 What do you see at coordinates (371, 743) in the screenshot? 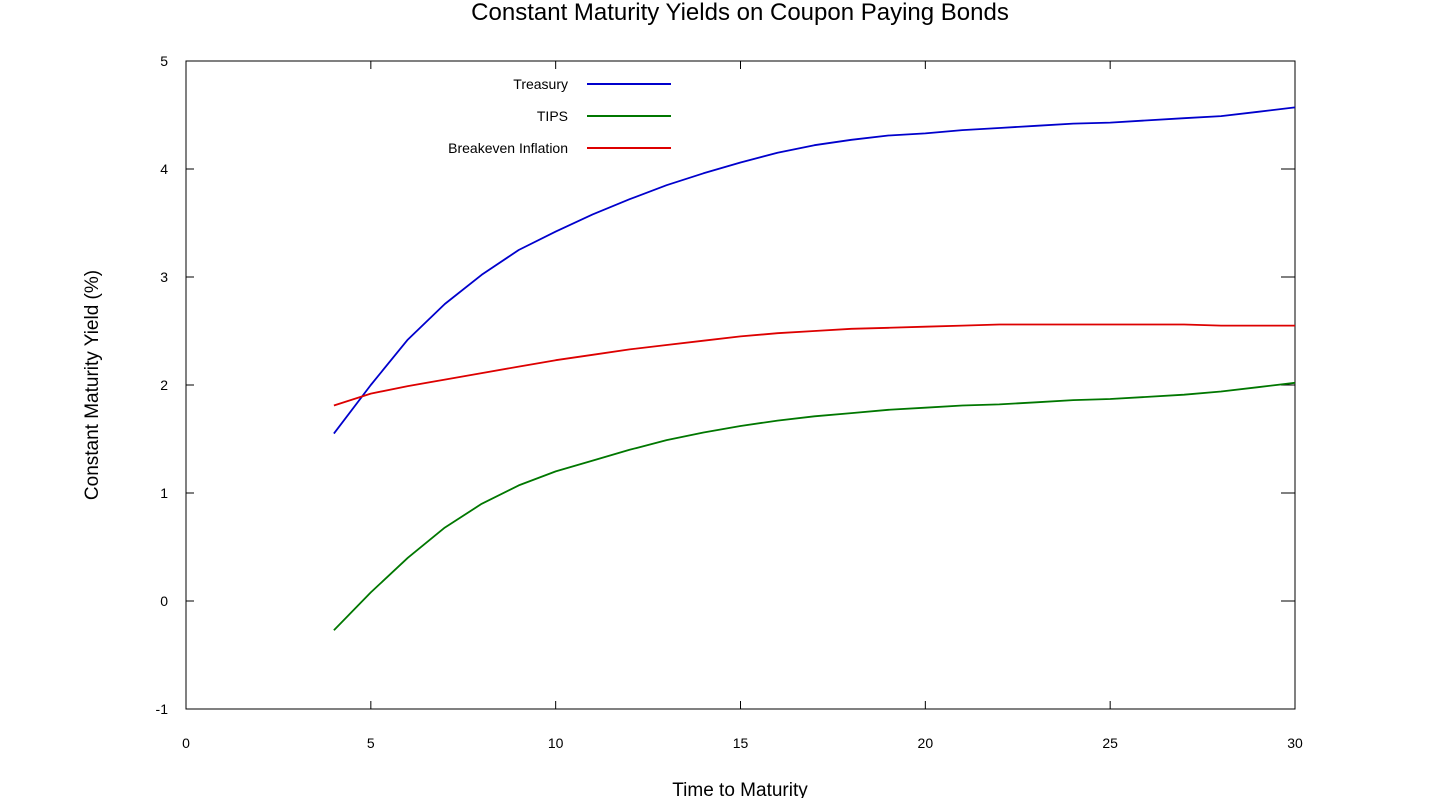
I see `x-tick-label: 5` at bounding box center [371, 743].